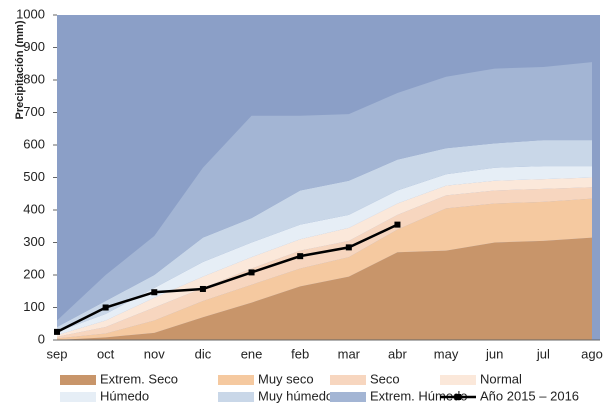  Describe the element at coordinates (252, 353) in the screenshot. I see `x-tick-label: ene` at that location.